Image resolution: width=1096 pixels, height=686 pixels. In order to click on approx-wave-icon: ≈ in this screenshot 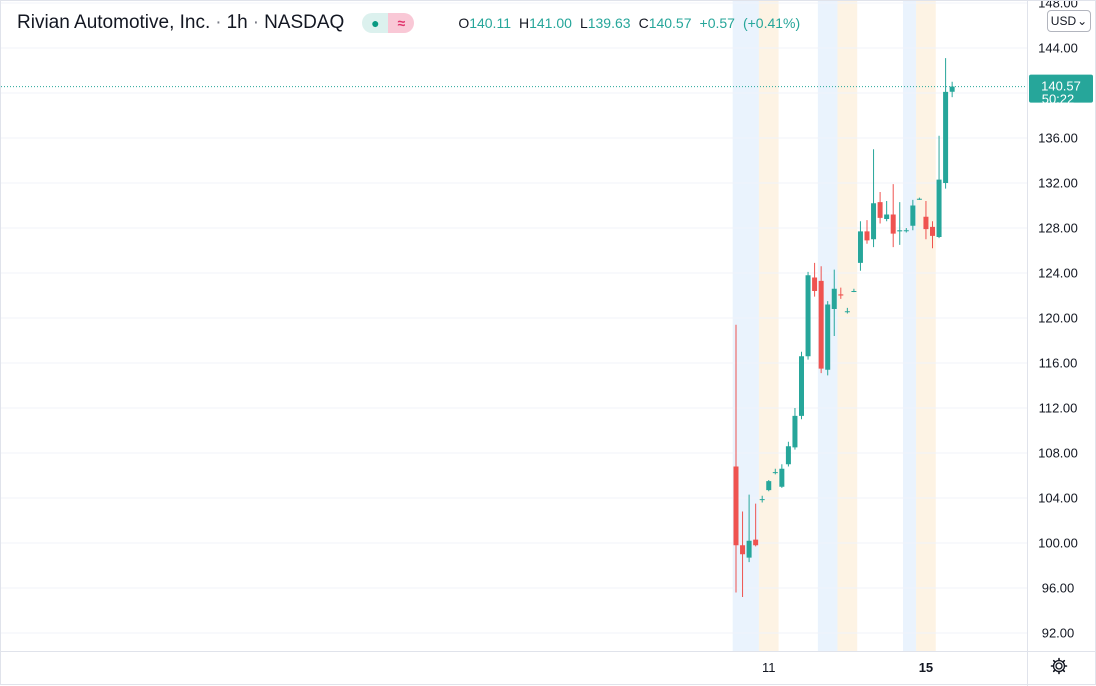, I will do `click(401, 23)`.